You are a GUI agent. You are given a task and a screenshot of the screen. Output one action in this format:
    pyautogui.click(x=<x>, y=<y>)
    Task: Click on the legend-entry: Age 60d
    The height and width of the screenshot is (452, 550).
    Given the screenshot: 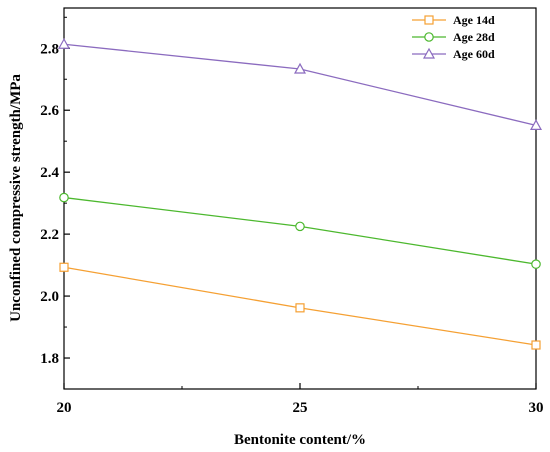 What is the action you would take?
    pyautogui.click(x=453, y=54)
    